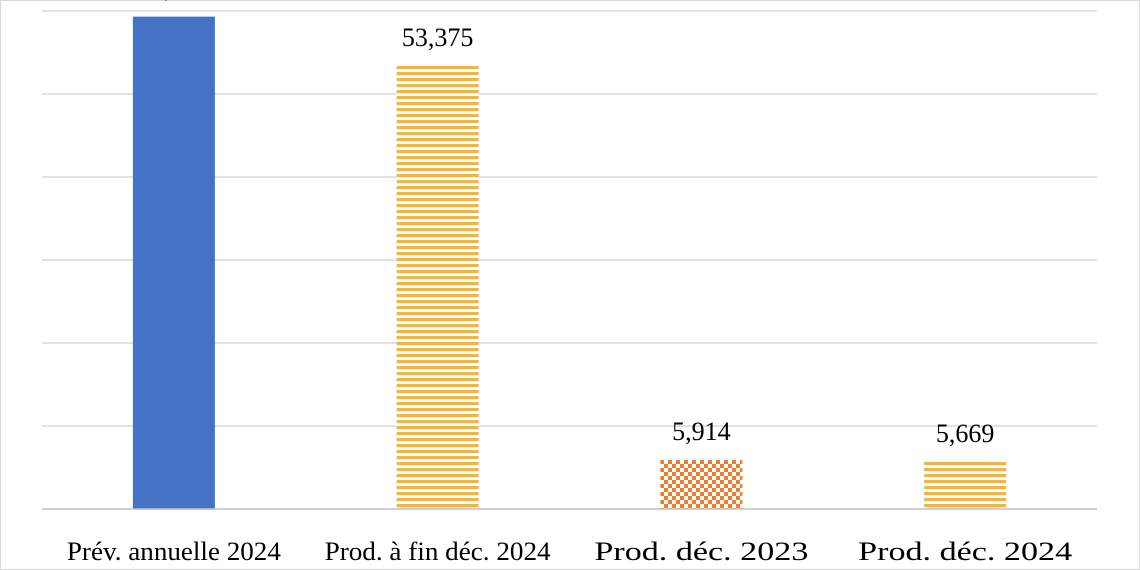 The width and height of the screenshot is (1140, 570). What do you see at coordinates (174, 1) in the screenshot?
I see `data-label: 59,320` at bounding box center [174, 1].